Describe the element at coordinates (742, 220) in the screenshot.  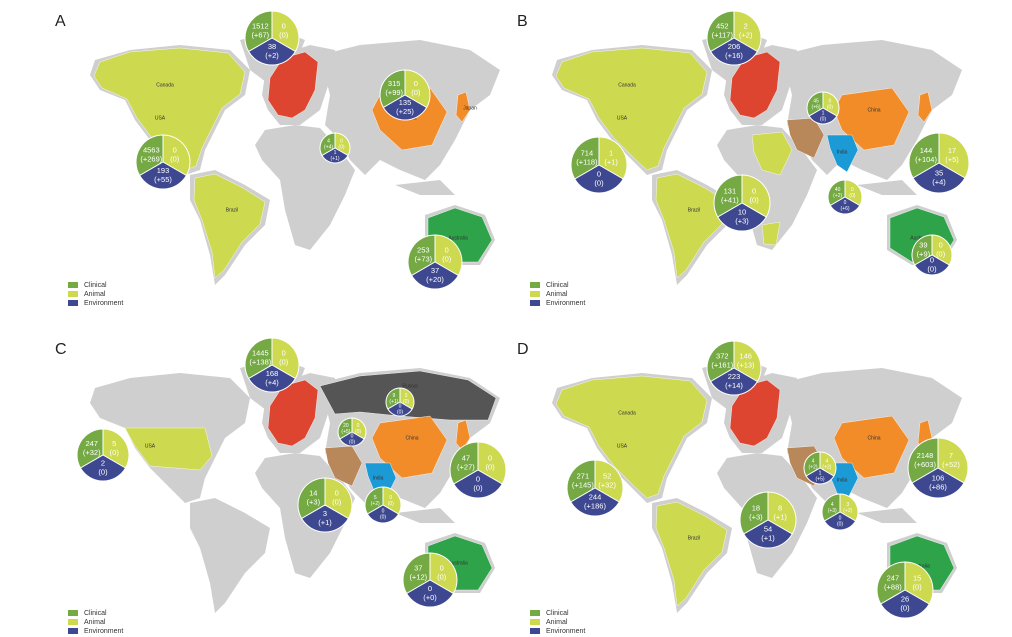
I see `pie-change: (+3)` at that location.